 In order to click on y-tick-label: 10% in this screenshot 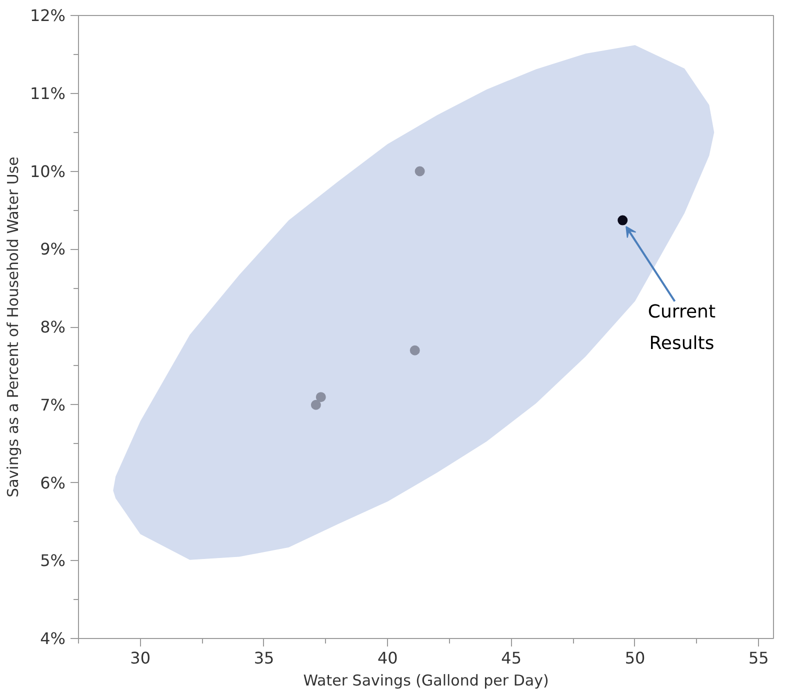, I will do `click(48, 171)`.